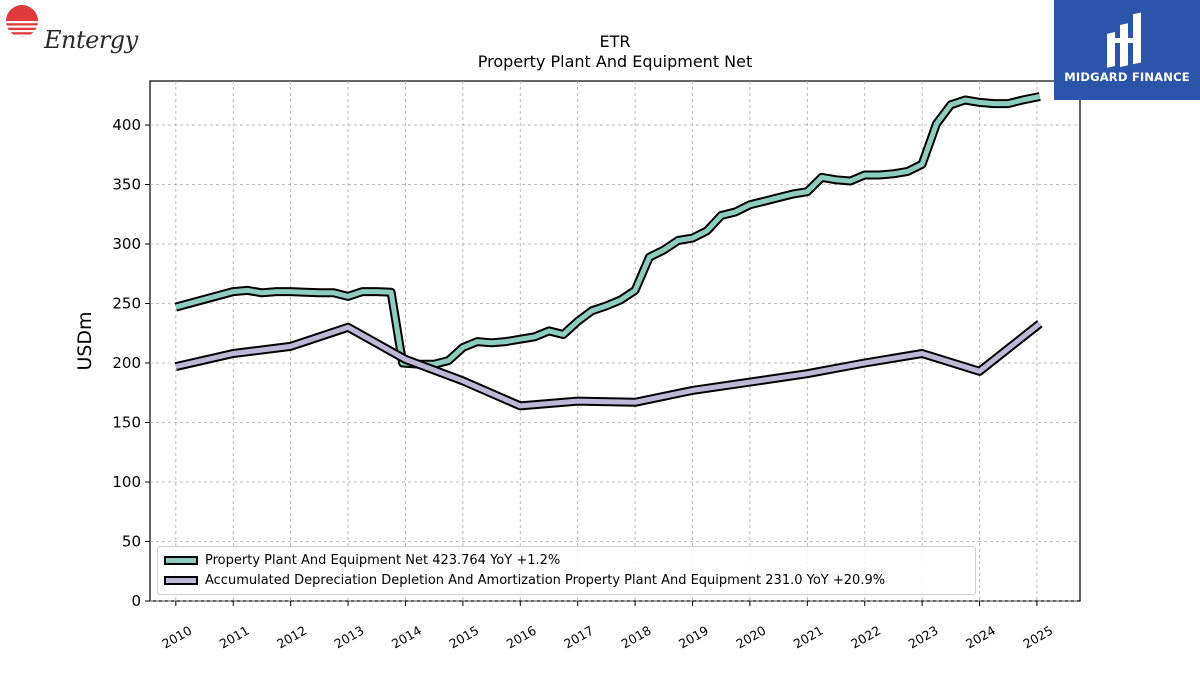  I want to click on chart-title: ETR, so click(615, 41).